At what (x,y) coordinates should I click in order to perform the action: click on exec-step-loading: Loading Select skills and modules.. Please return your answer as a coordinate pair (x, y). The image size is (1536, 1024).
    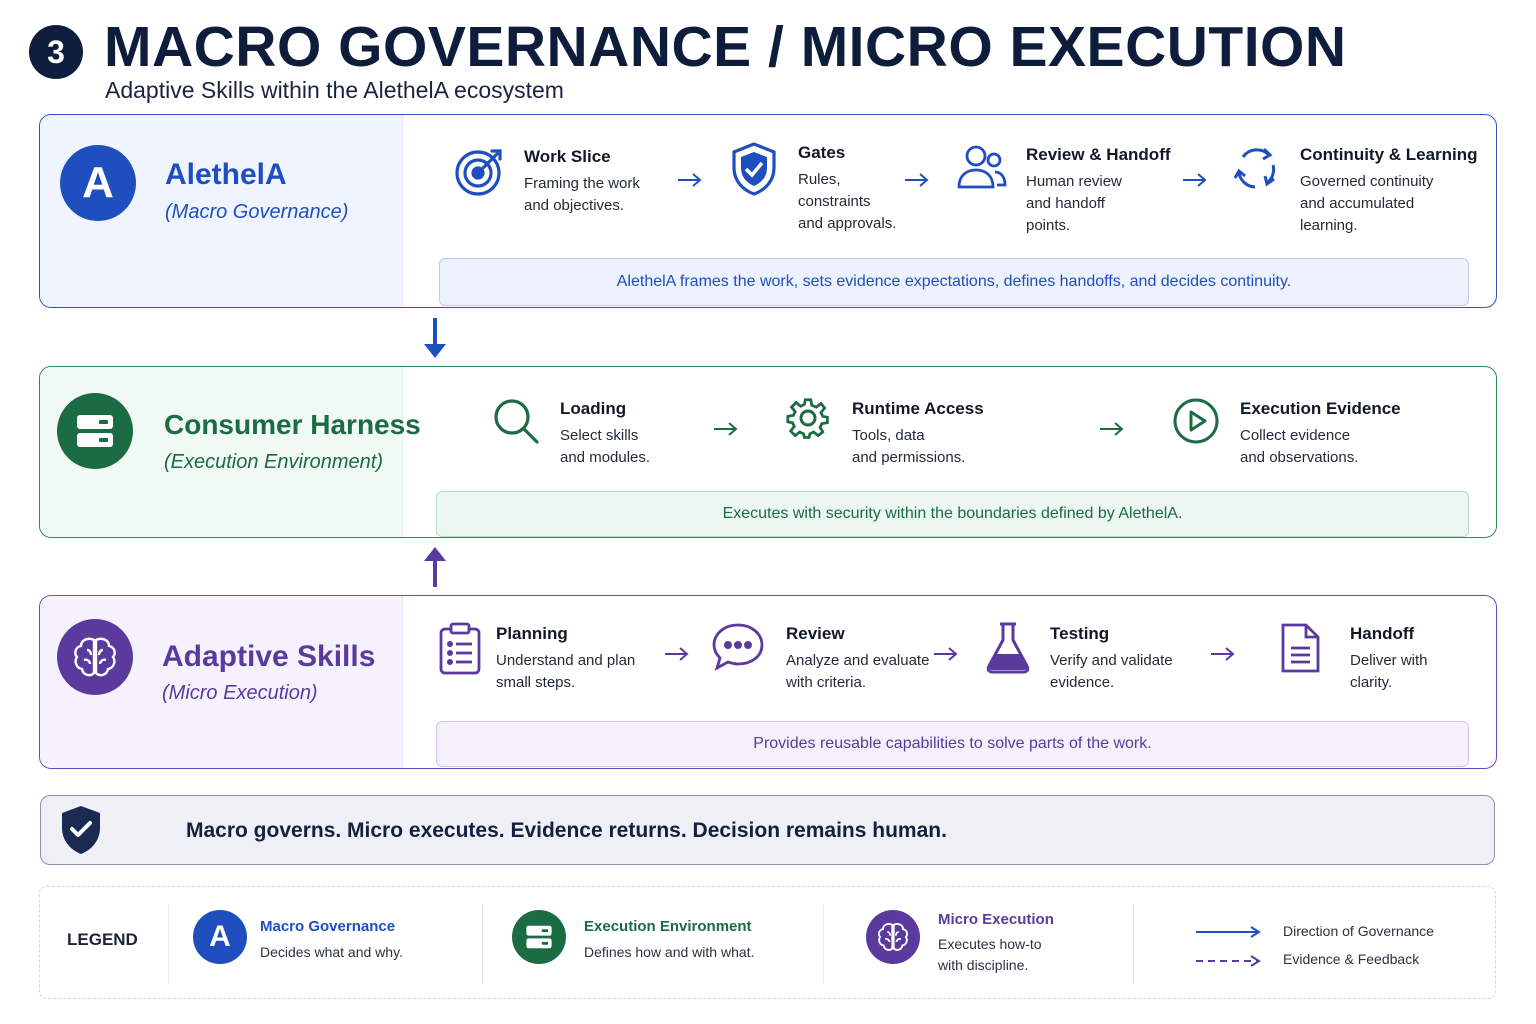
    Looking at the image, I should click on (569, 433).